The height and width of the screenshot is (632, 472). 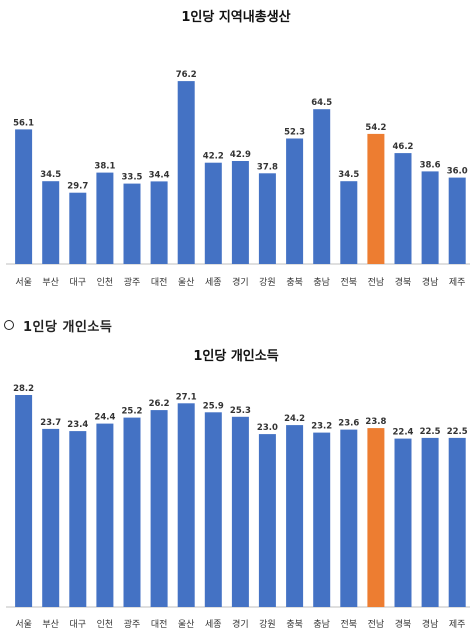 What do you see at coordinates (240, 212) in the screenshot?
I see `bar-경기` at bounding box center [240, 212].